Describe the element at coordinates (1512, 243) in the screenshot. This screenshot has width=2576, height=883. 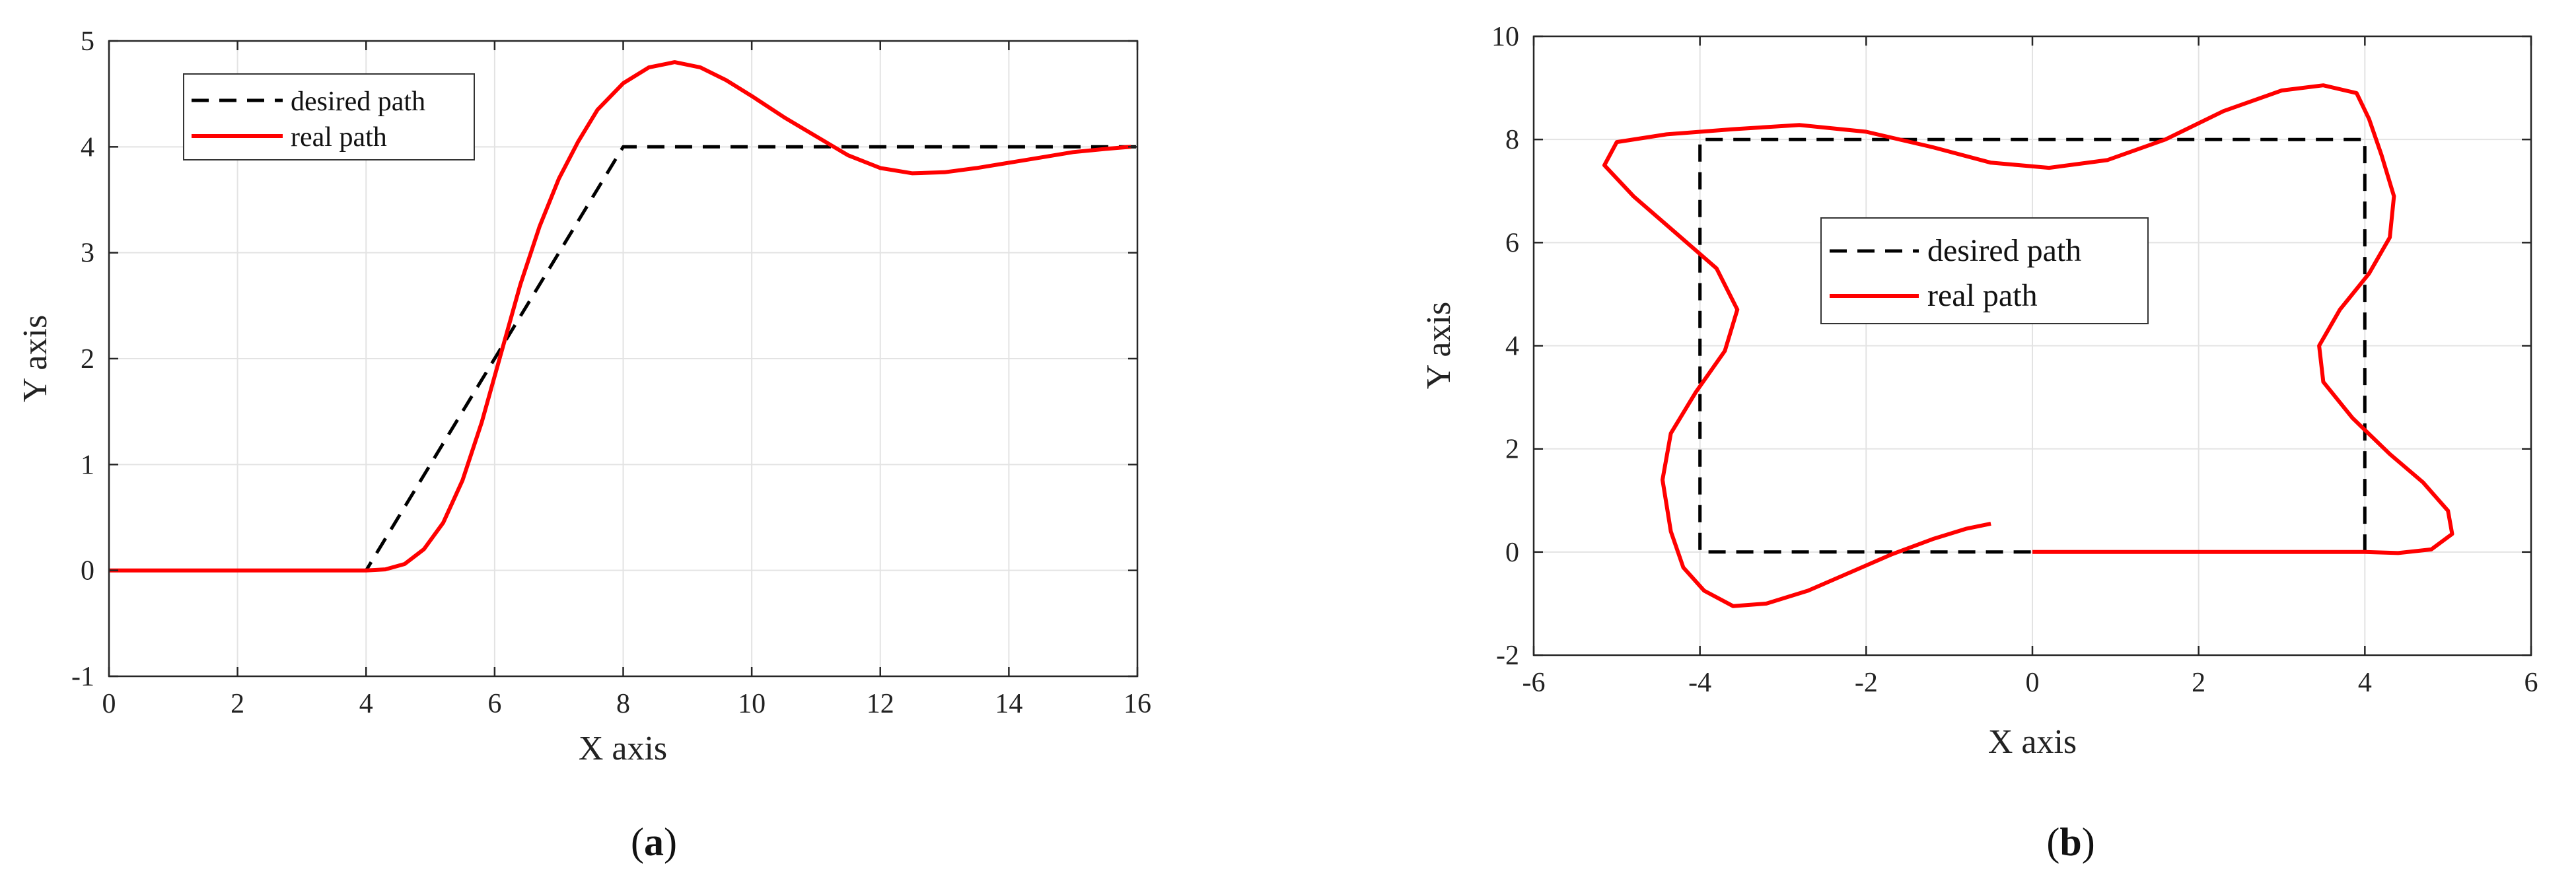
I see `y-tick-label-b: 6` at that location.